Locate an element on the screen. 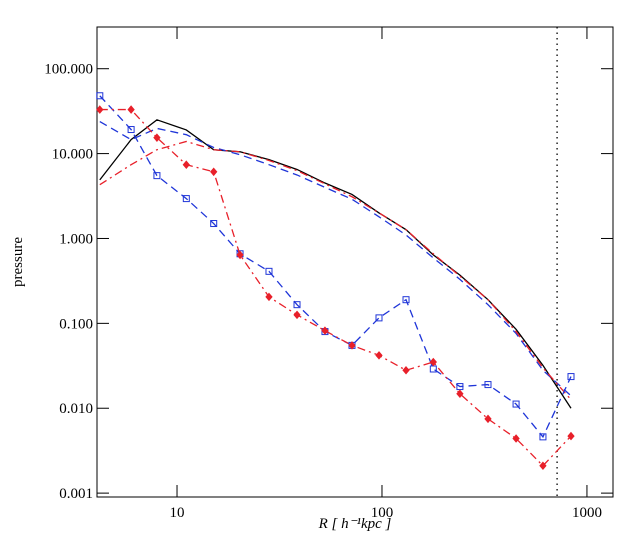 Image resolution: width=629 pixels, height=550 pixels. x-axis-label: R [ h⁻¹kpc ] is located at coordinates (355, 524).